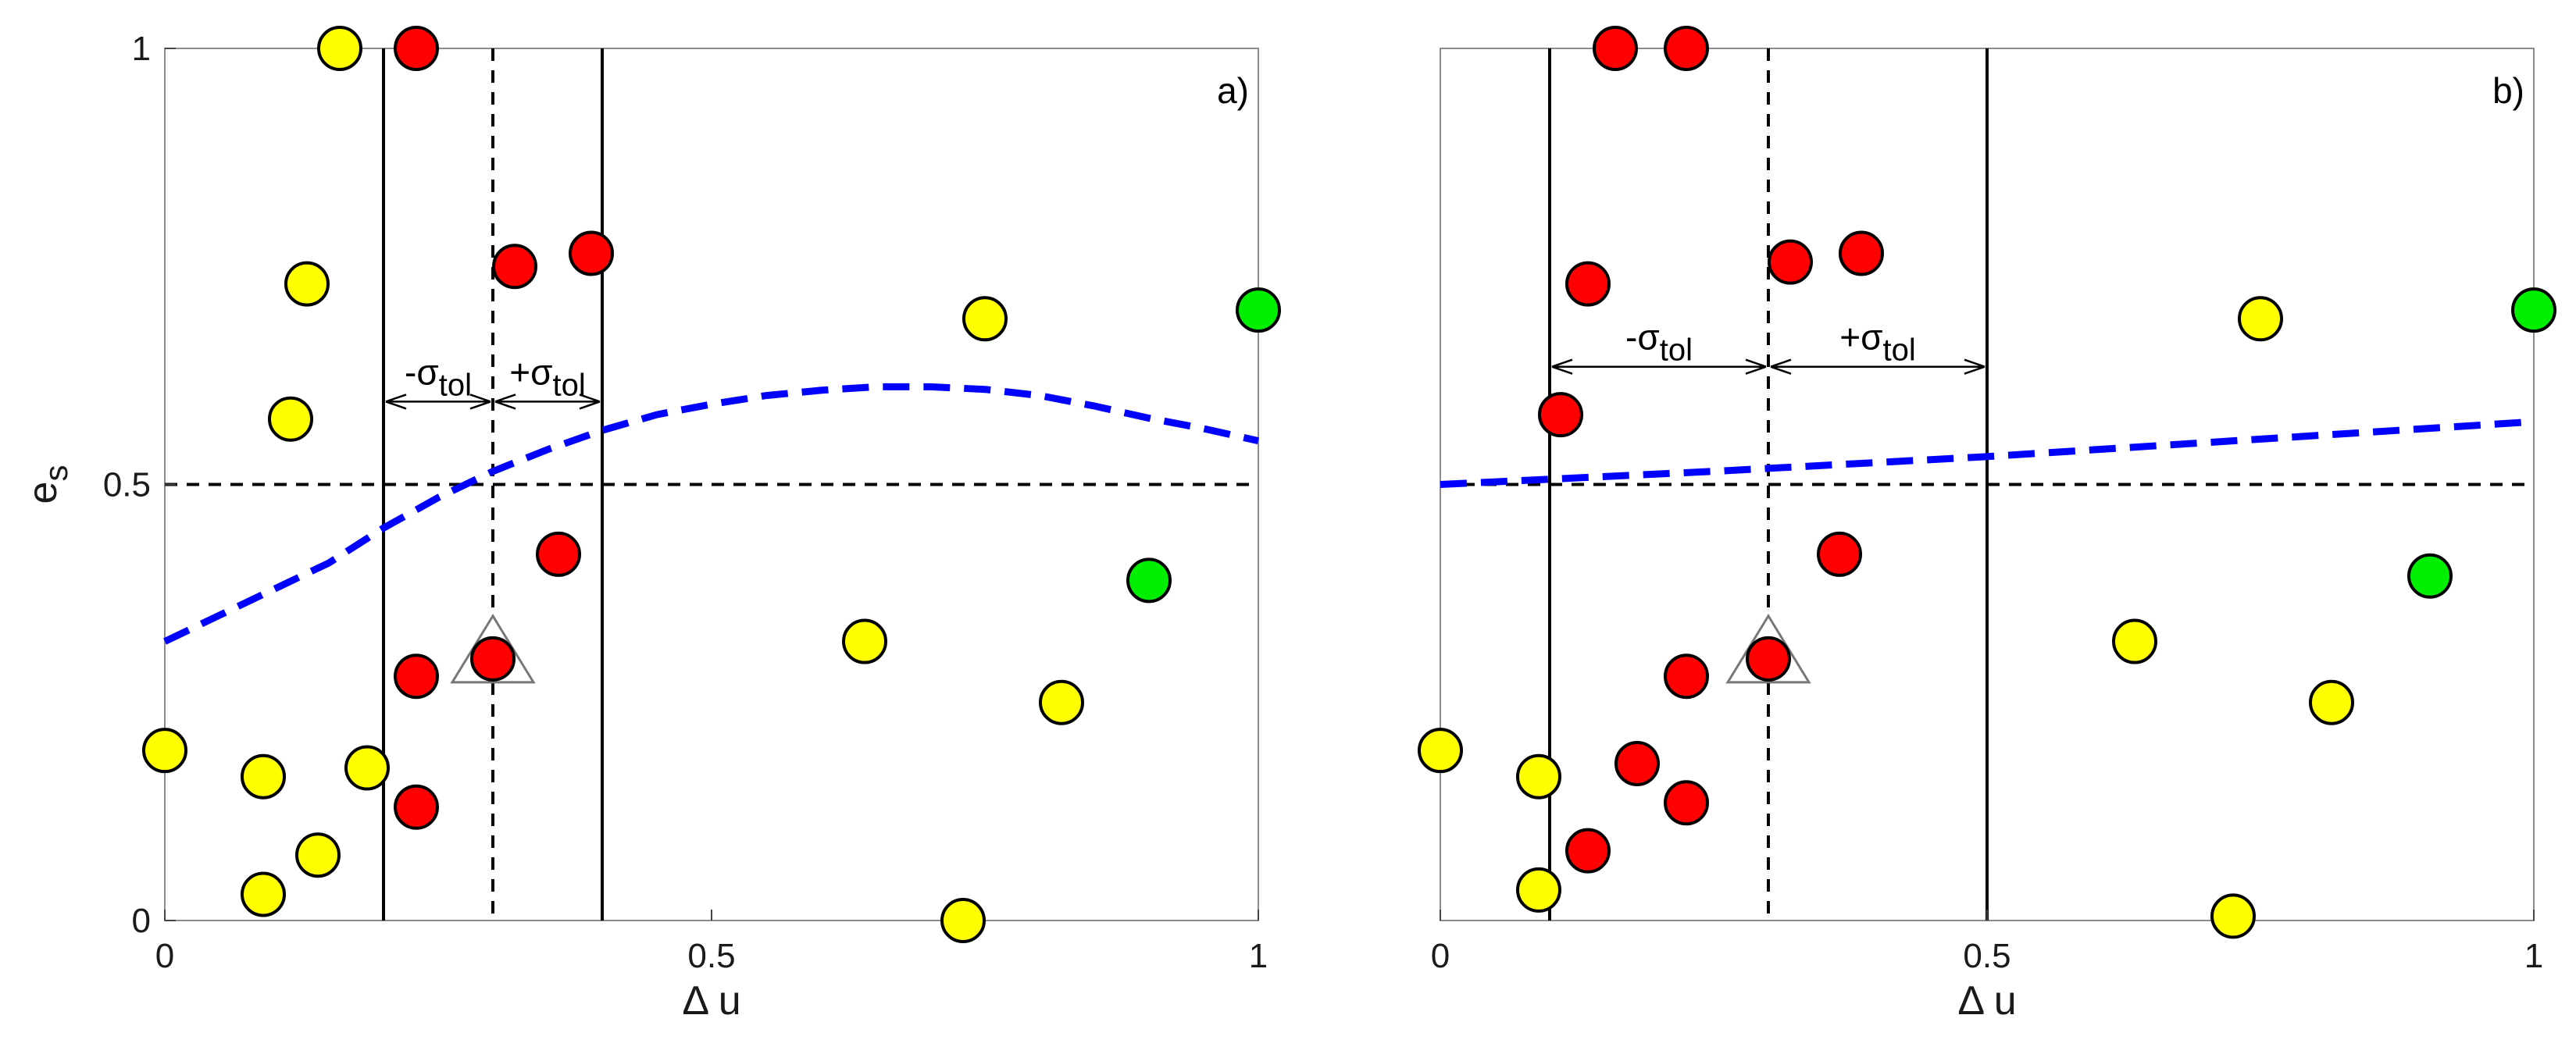  What do you see at coordinates (2508, 90) in the screenshot?
I see `panel-label: b)` at bounding box center [2508, 90].